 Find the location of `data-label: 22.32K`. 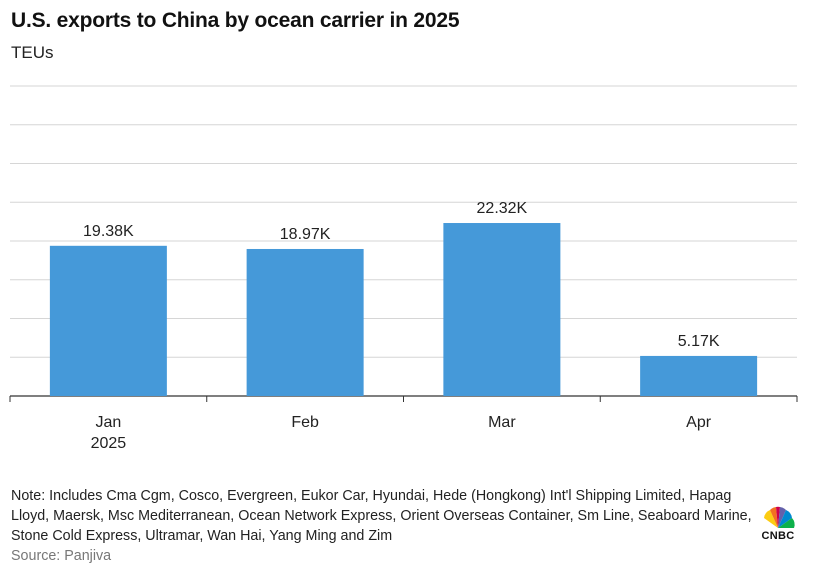

data-label: 22.32K is located at coordinates (502, 208).